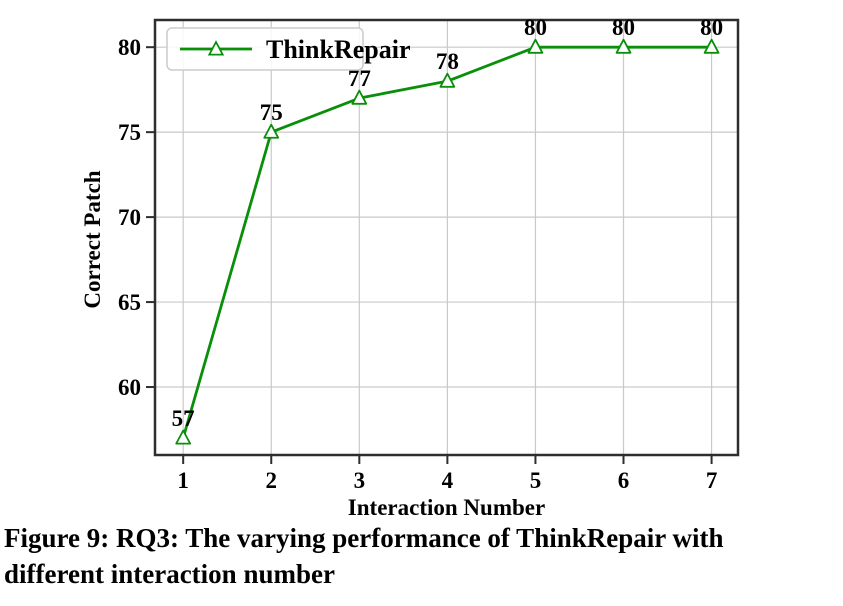 The height and width of the screenshot is (606, 843). What do you see at coordinates (448, 480) in the screenshot?
I see `x-tick-label: 4` at bounding box center [448, 480].